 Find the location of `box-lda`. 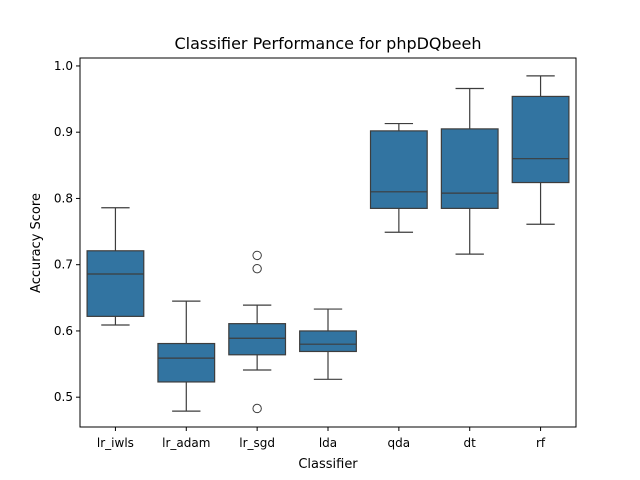

box-lda is located at coordinates (328, 344).